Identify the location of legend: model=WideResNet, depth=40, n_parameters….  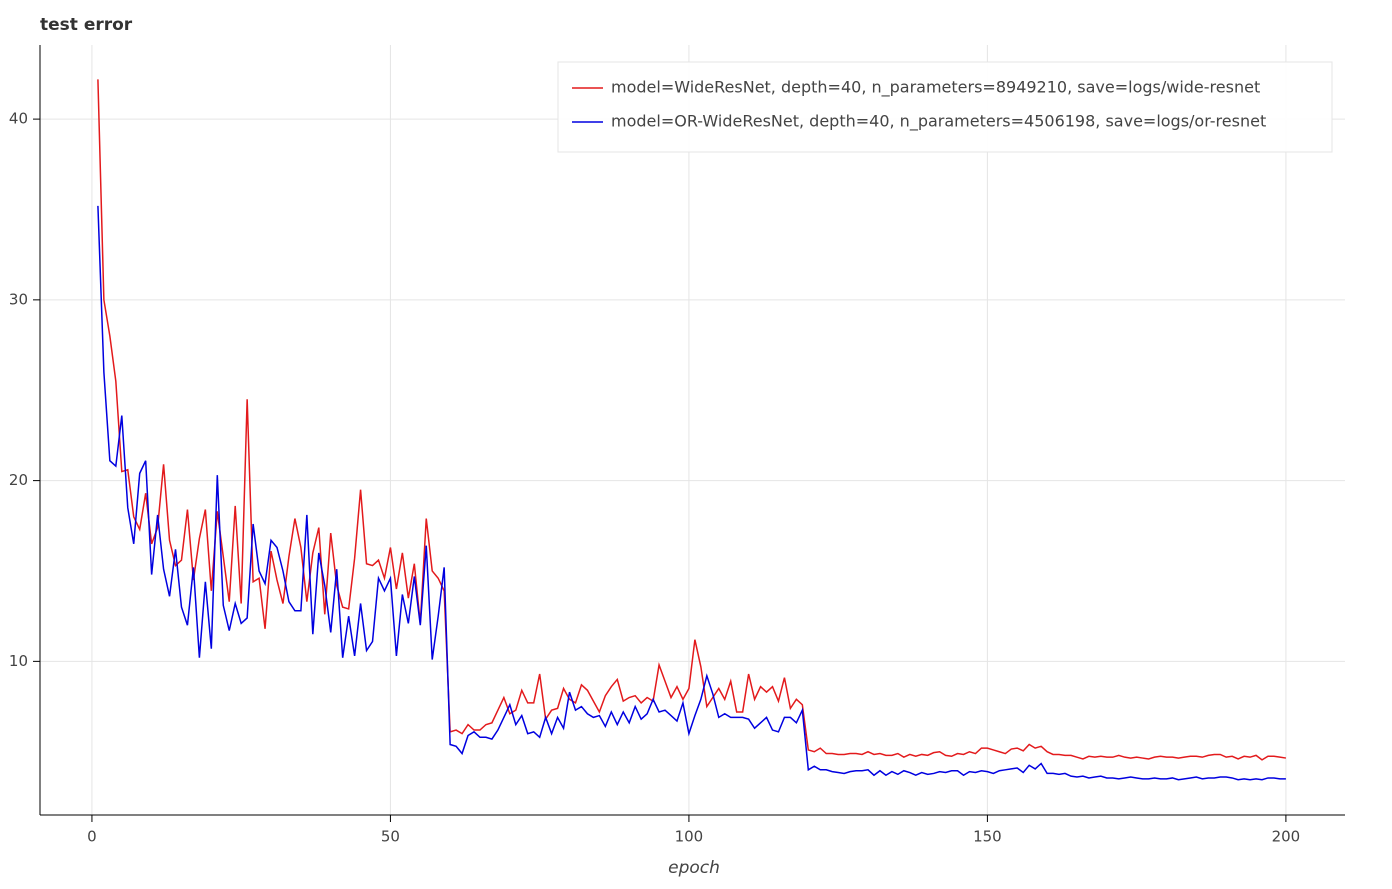
(945, 107).